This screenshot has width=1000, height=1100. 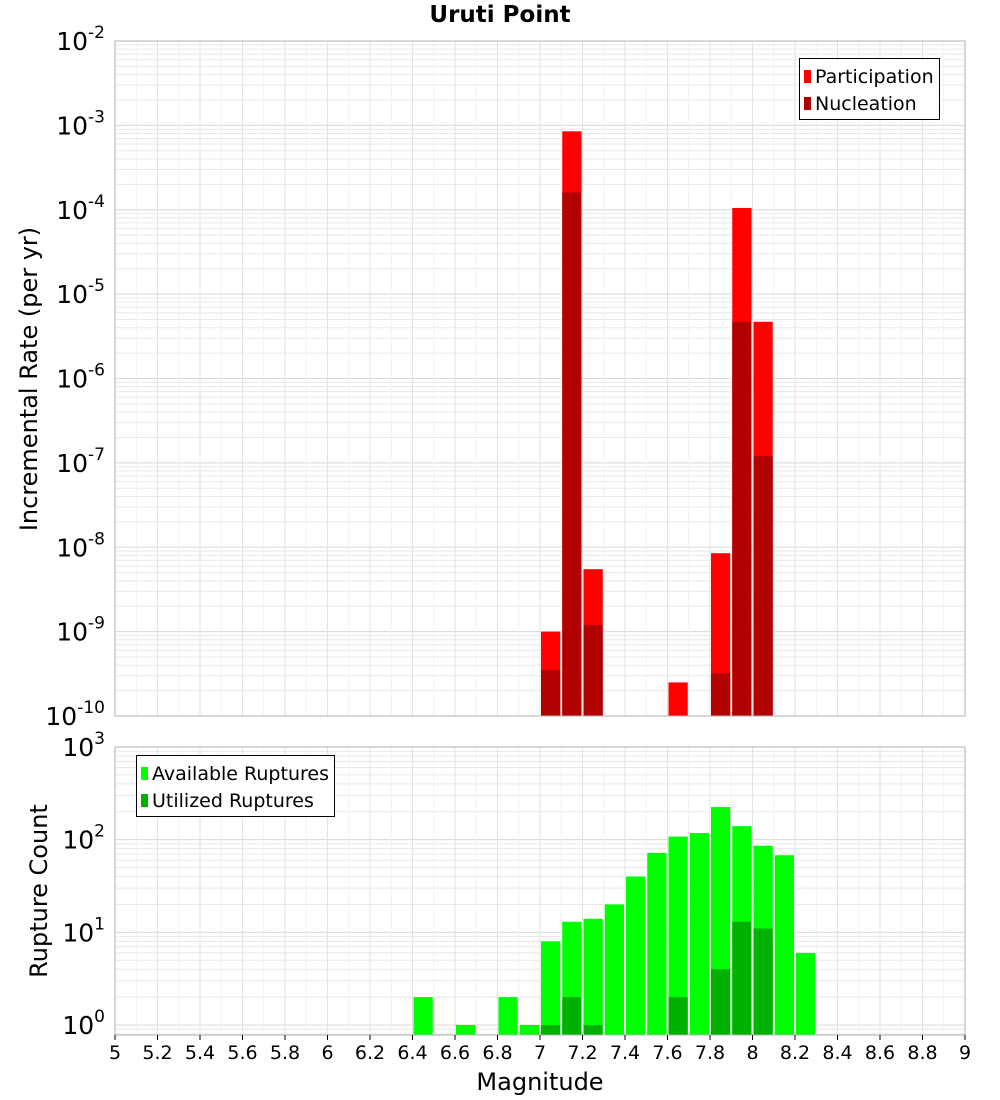 What do you see at coordinates (80, 123) in the screenshot?
I see `top-y-tick-label: 10⁻³` at bounding box center [80, 123].